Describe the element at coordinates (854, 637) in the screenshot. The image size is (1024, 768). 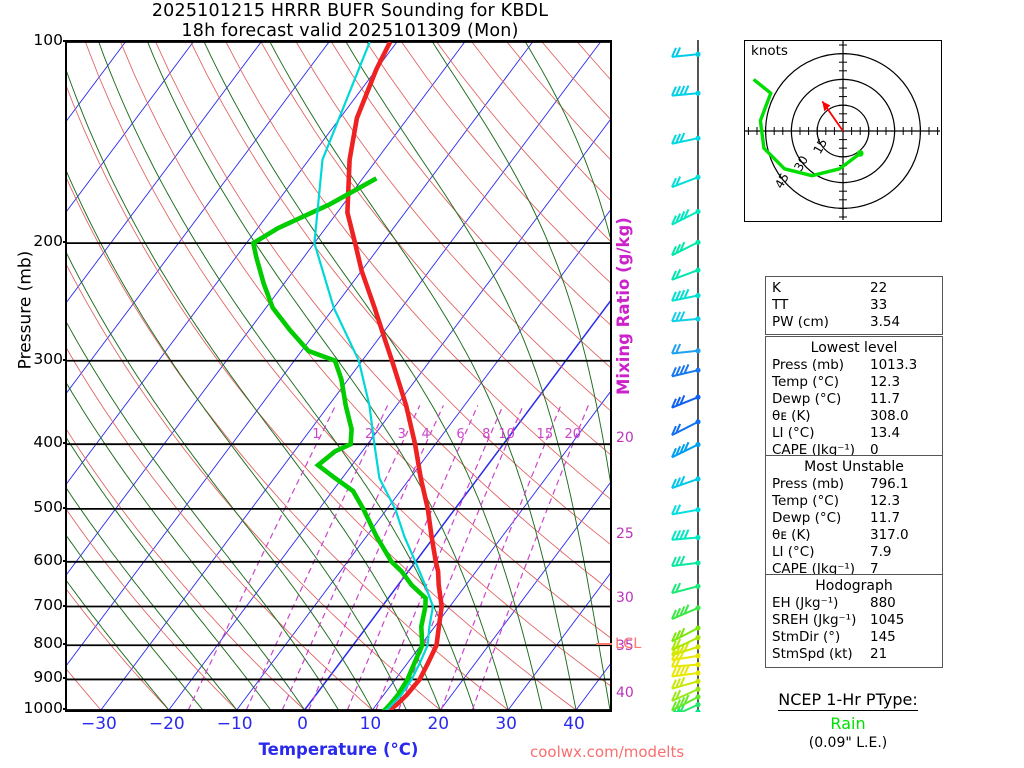
I see `hodograph-stat-row: StmDir (°) 145` at that location.